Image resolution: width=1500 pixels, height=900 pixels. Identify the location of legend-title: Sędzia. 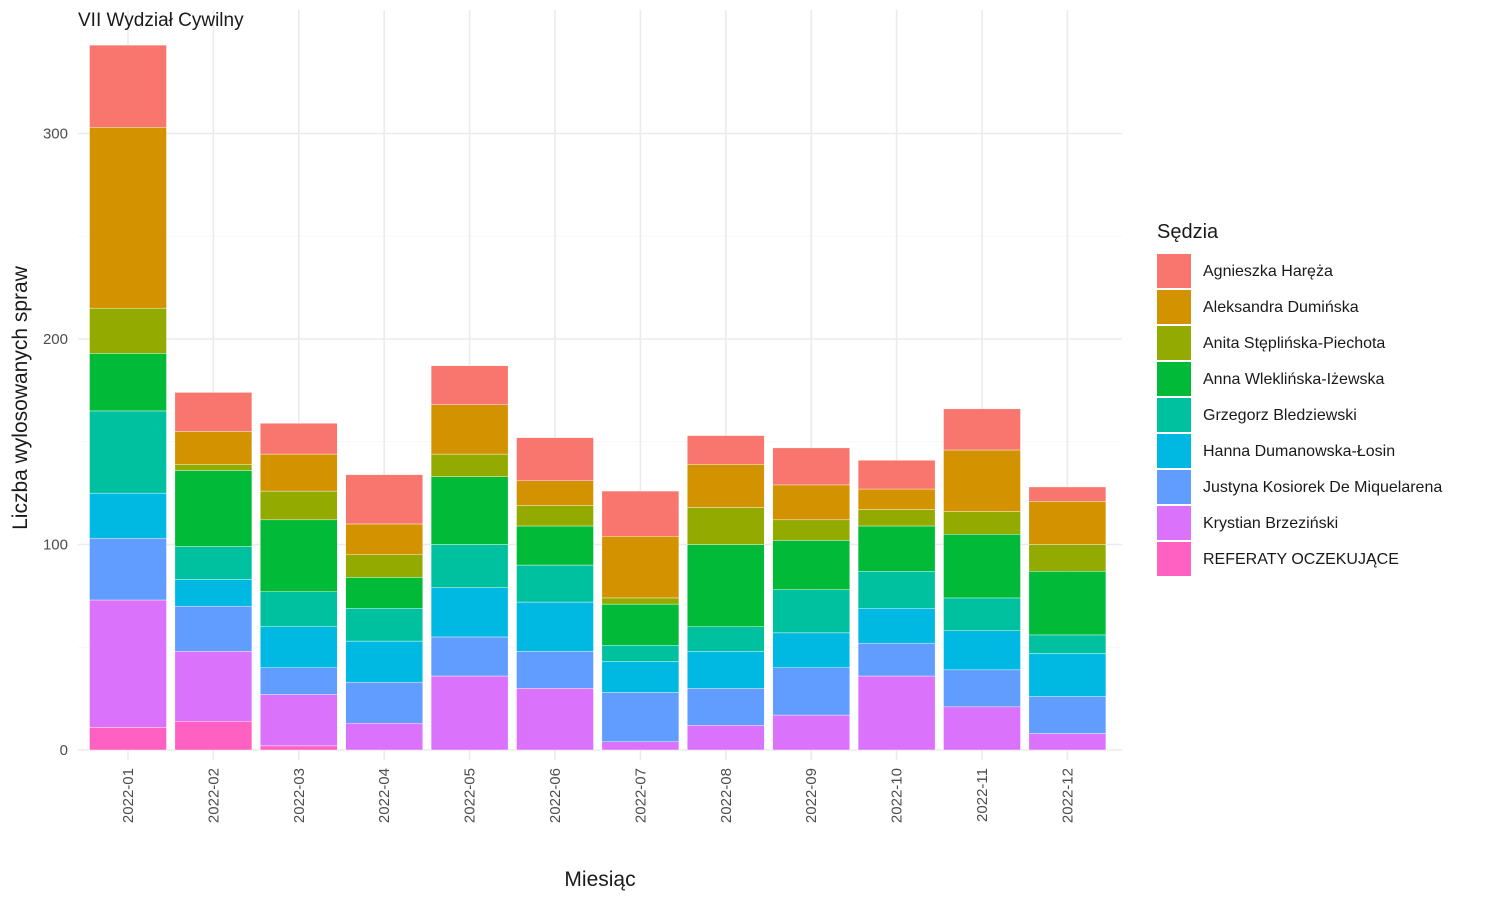
(1188, 232).